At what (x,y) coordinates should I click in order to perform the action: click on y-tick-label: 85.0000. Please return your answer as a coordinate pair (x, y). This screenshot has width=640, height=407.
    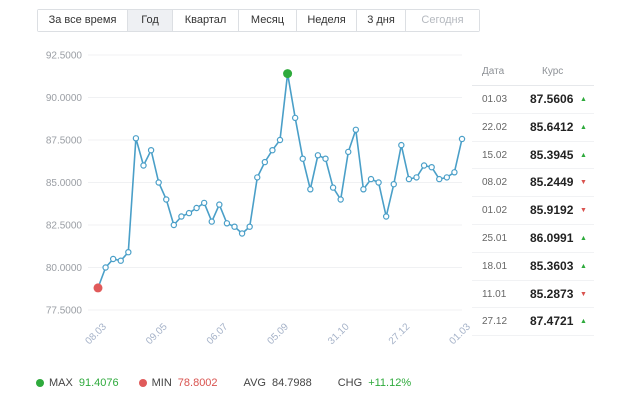
    Looking at the image, I should click on (64, 183).